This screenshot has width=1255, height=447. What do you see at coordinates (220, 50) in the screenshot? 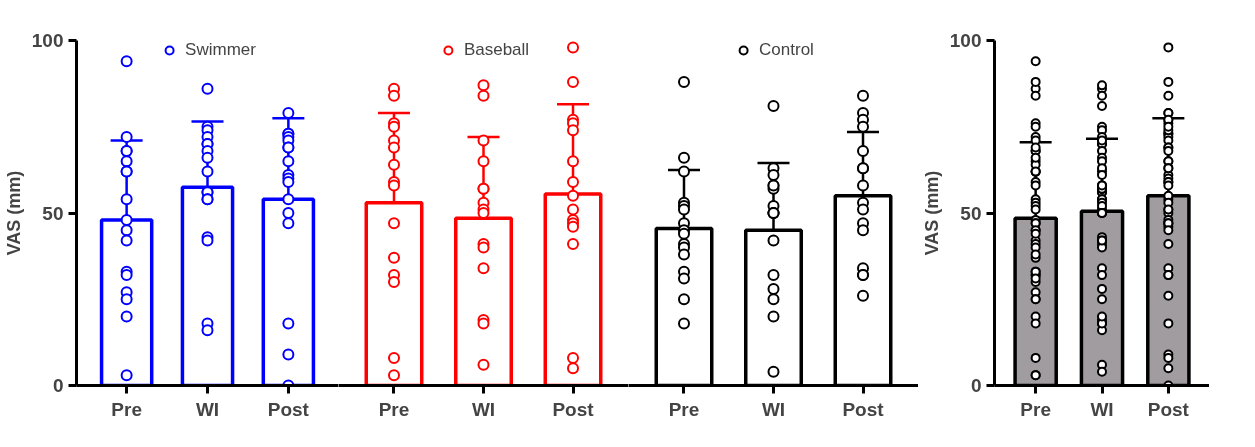
I see `legend-label: Swimmer` at bounding box center [220, 50].